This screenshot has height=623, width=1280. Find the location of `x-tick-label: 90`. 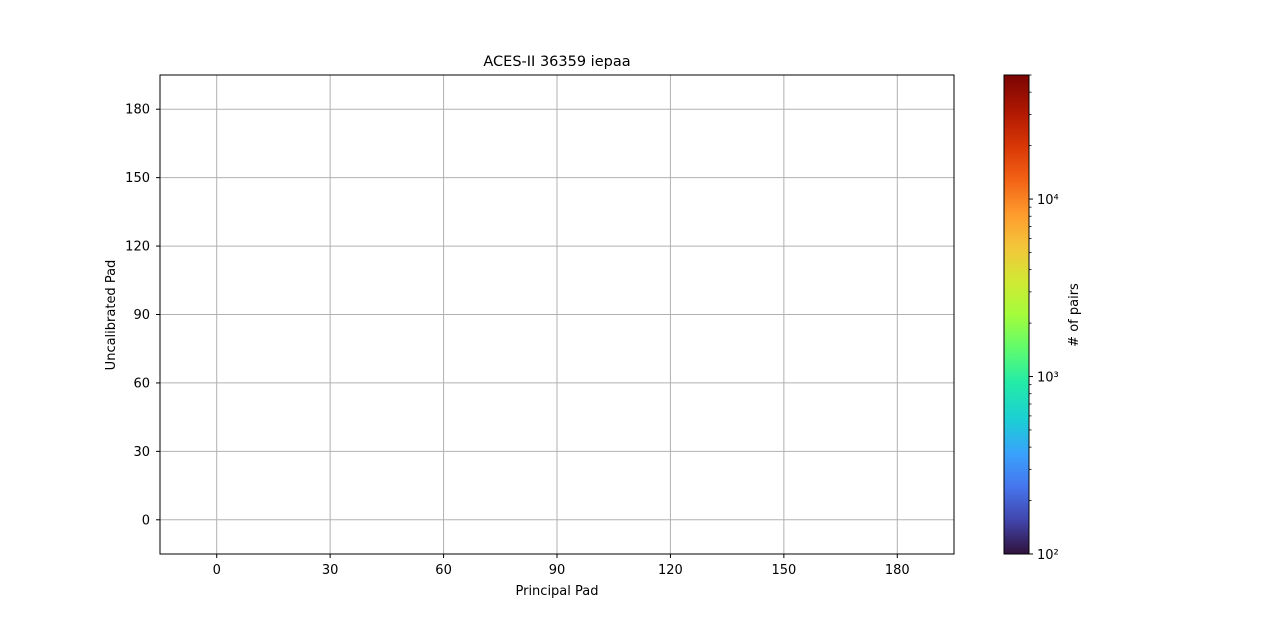

x-tick-label: 90 is located at coordinates (557, 570).